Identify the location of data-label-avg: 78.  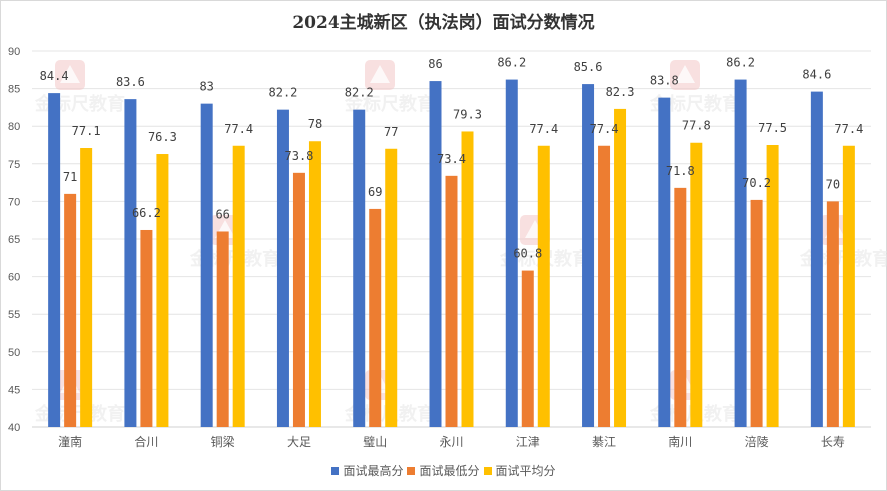
(315, 124).